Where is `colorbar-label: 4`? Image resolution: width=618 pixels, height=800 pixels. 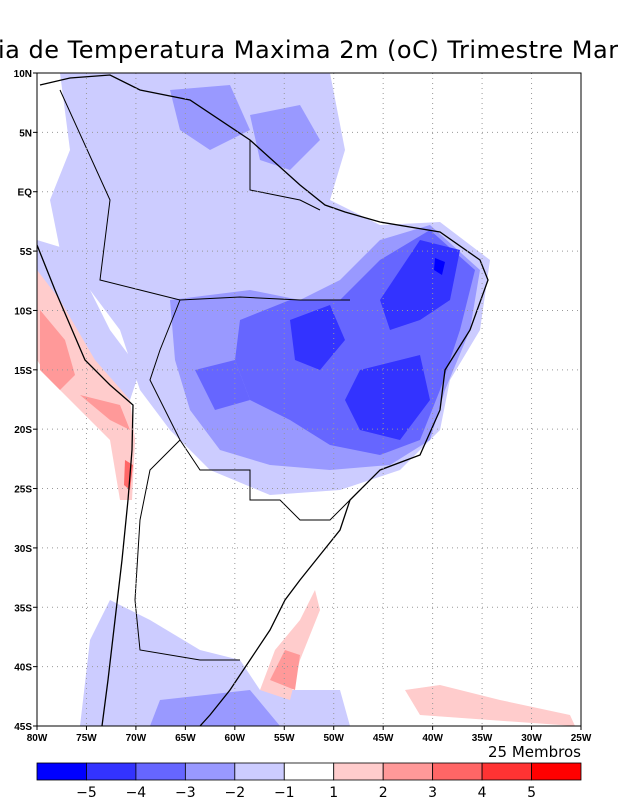 colorbar-label: 4 is located at coordinates (482, 792).